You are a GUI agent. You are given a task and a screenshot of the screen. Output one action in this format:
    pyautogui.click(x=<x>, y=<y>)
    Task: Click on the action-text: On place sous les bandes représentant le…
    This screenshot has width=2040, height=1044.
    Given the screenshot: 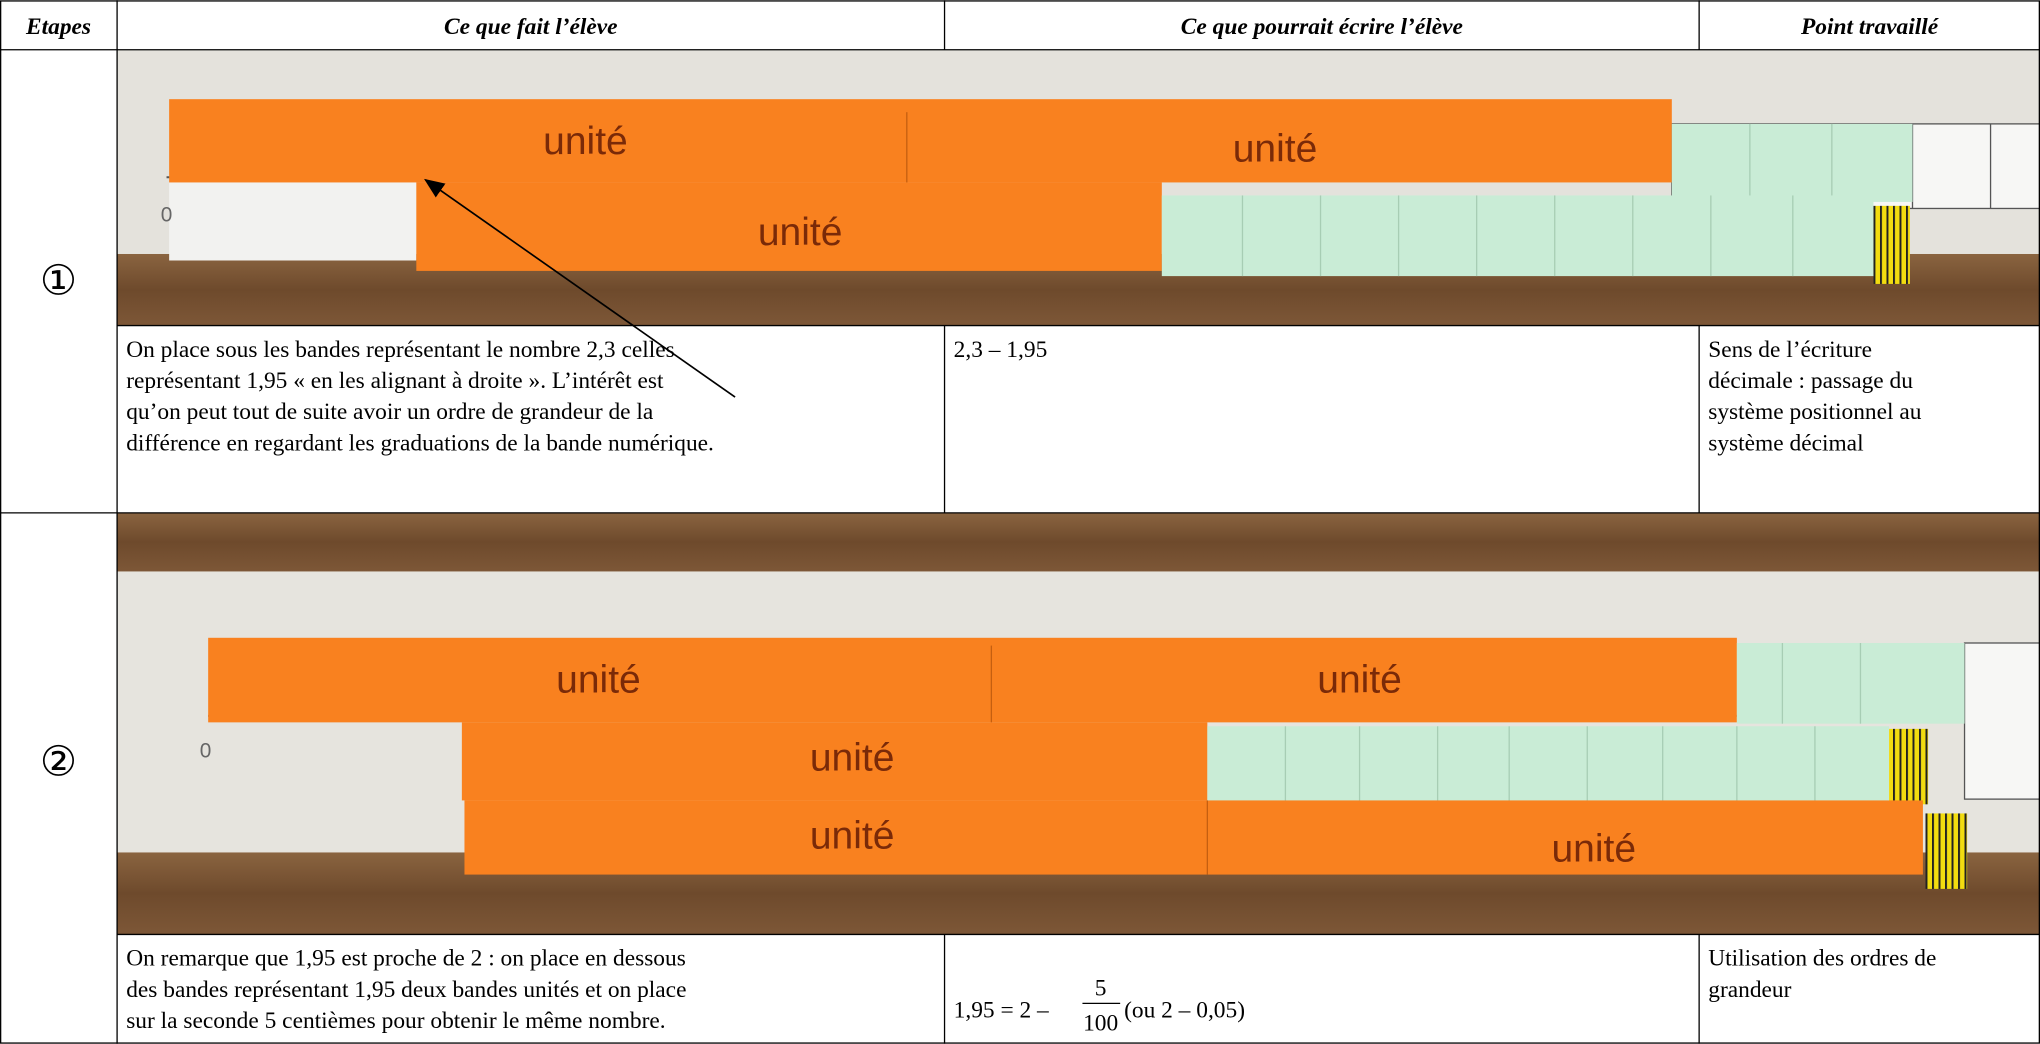 What is the action you would take?
    pyautogui.click(x=420, y=397)
    